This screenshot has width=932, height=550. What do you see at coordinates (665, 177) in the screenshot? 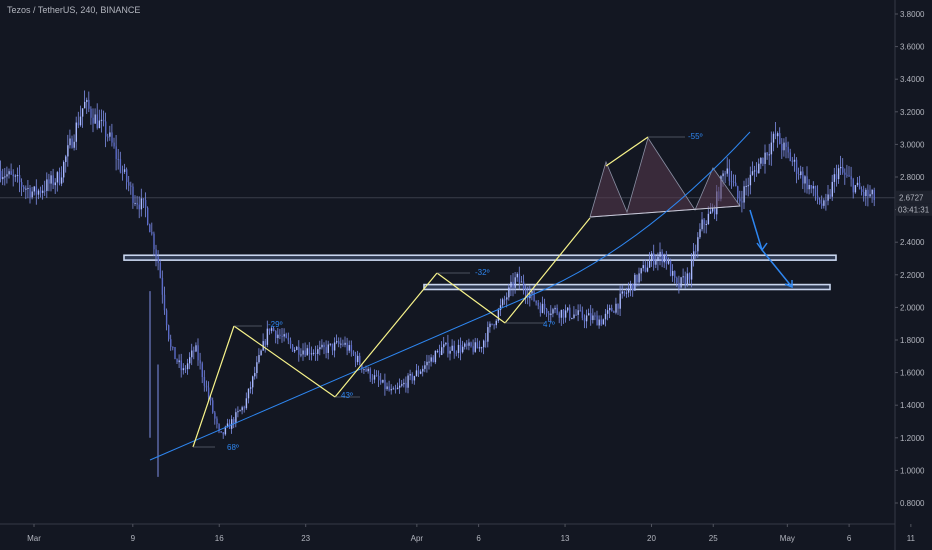
I see `pattern-fill` at bounding box center [665, 177].